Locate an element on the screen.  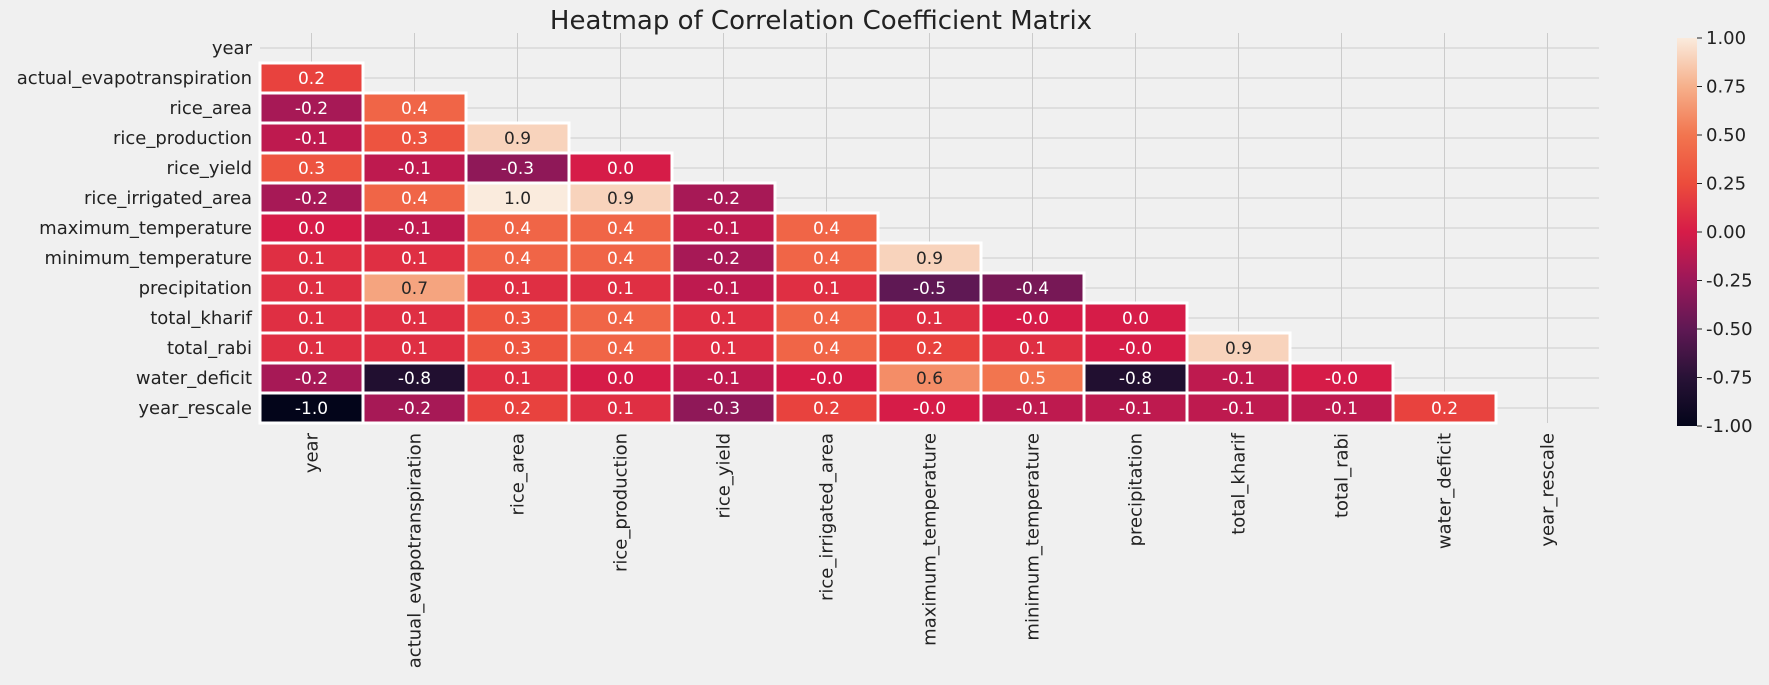
cell-value-label: -0.4 is located at coordinates (1032, 289).